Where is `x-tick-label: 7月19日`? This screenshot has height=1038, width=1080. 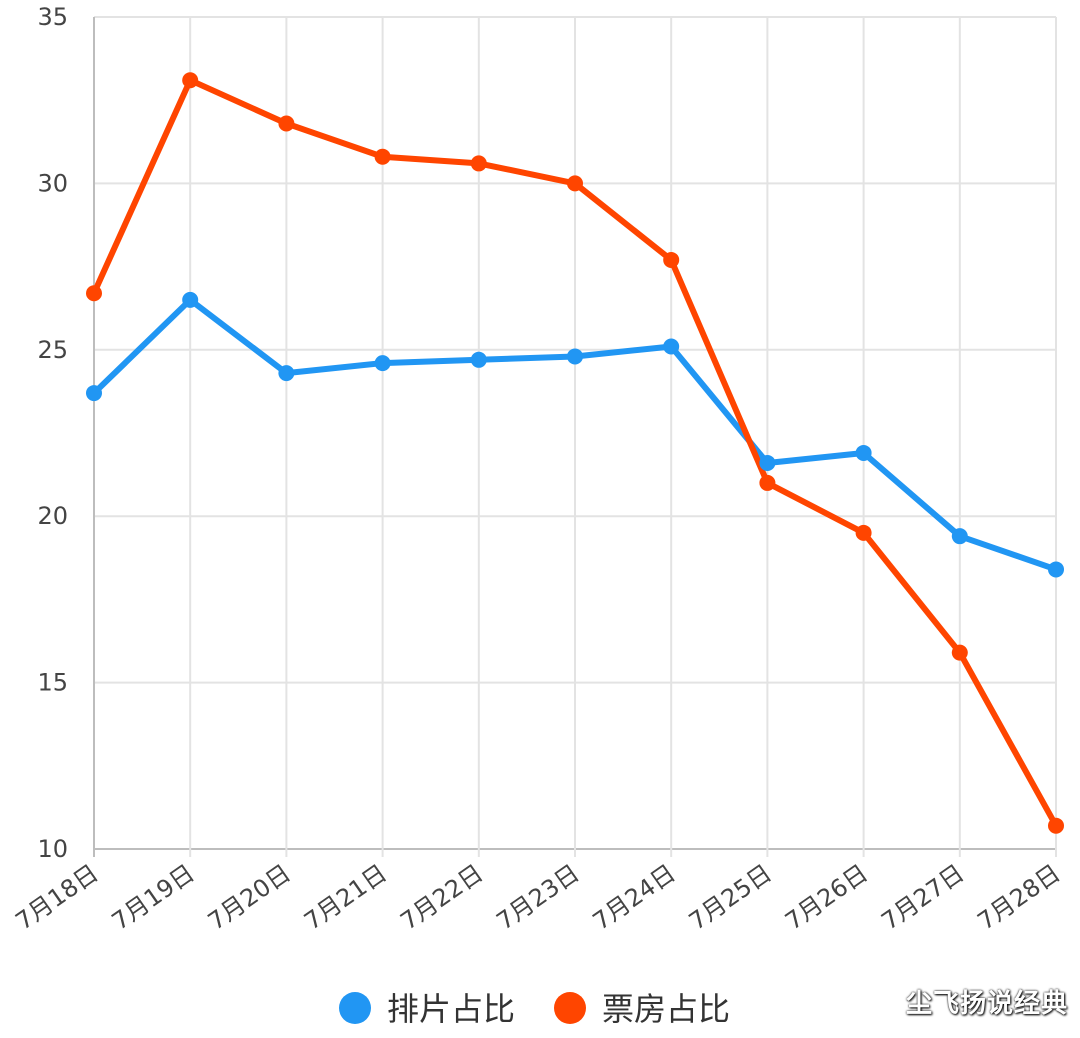
x-tick-label: 7月19日 is located at coordinates (153, 897).